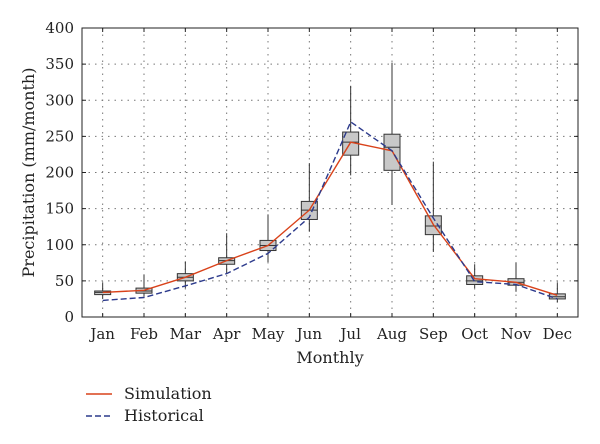  What do you see at coordinates (59, 100) in the screenshot?
I see `y-tick-label: 300` at bounding box center [59, 100].